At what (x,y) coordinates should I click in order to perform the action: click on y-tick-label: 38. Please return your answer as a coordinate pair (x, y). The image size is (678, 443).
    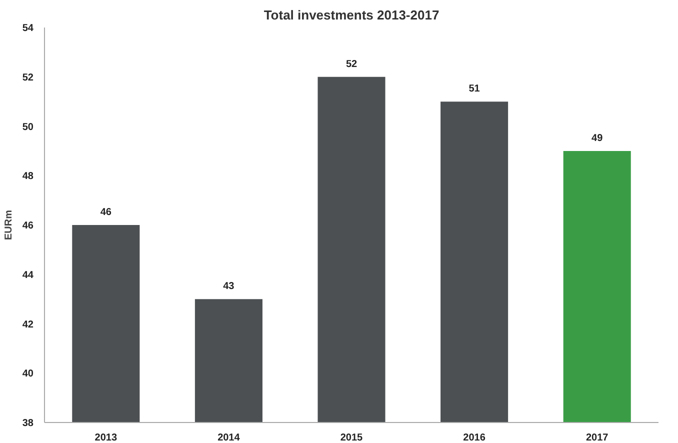
    Looking at the image, I should click on (28, 423).